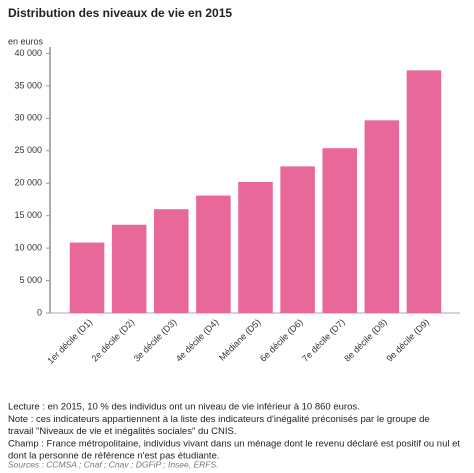 The height and width of the screenshot is (473, 474). I want to click on x-tick-label: 9e décile (D9), so click(407, 340).